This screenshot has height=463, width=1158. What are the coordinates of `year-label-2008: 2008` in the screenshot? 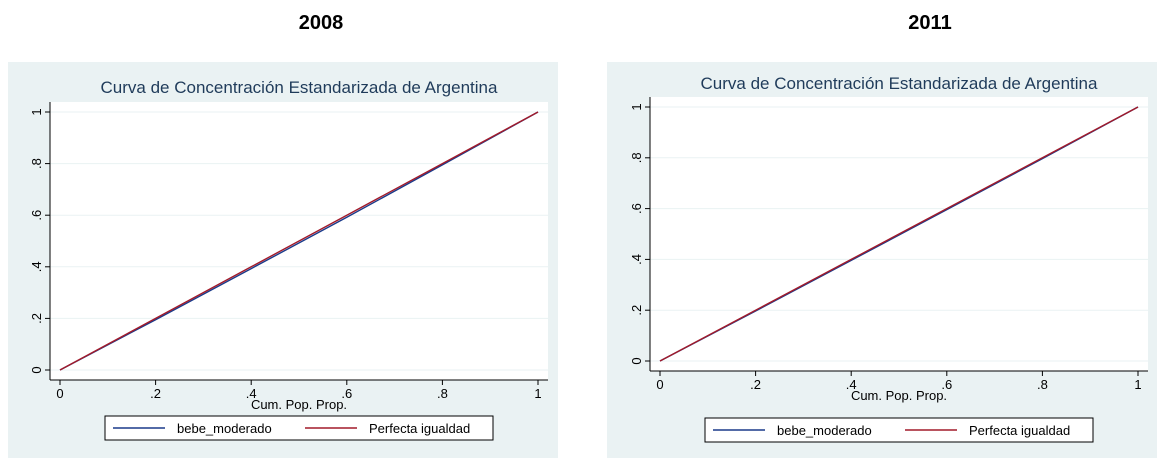 It's located at (321, 23).